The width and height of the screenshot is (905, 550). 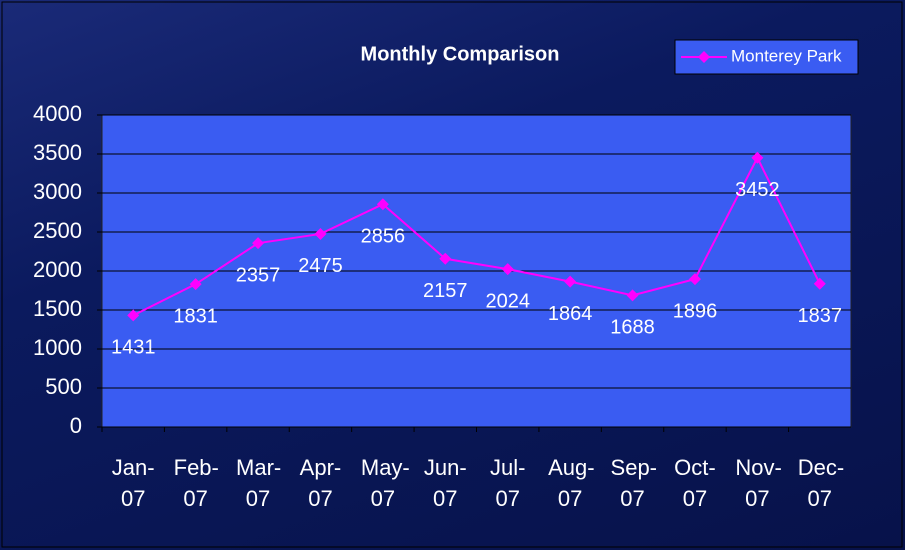 I want to click on x-tick-label: Sep-07, so click(x=634, y=483).